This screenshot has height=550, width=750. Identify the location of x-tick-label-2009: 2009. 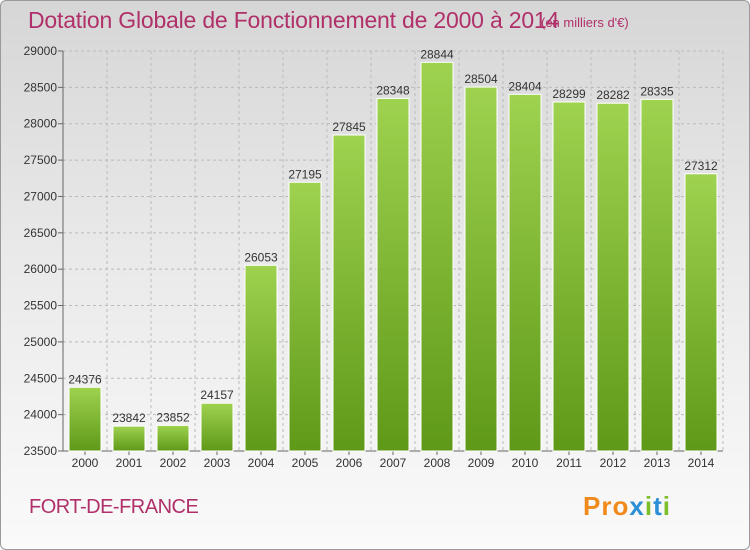
(481, 463).